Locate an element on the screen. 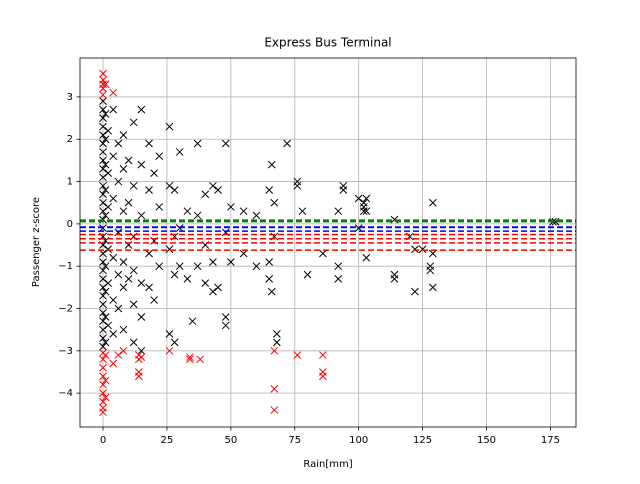  y-tick-label: −3 is located at coordinates (65, 351).